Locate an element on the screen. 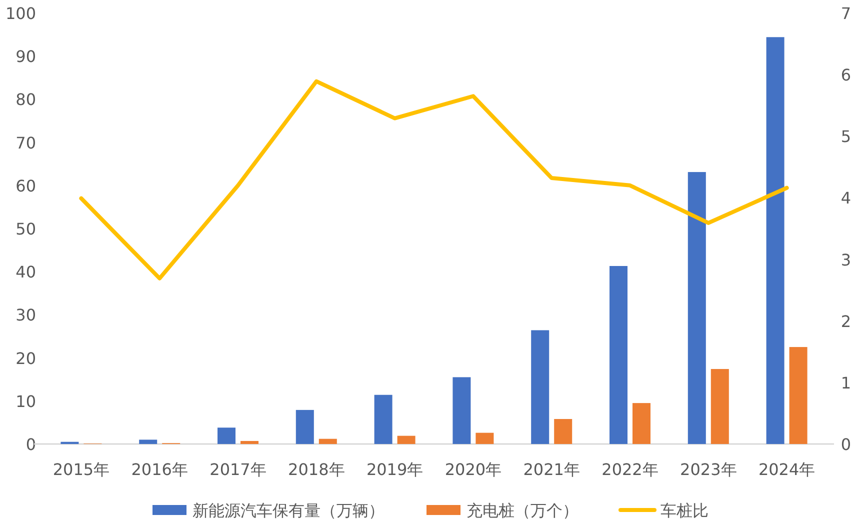 The image size is (861, 531). y-tick-label: 20 is located at coordinates (26, 358).